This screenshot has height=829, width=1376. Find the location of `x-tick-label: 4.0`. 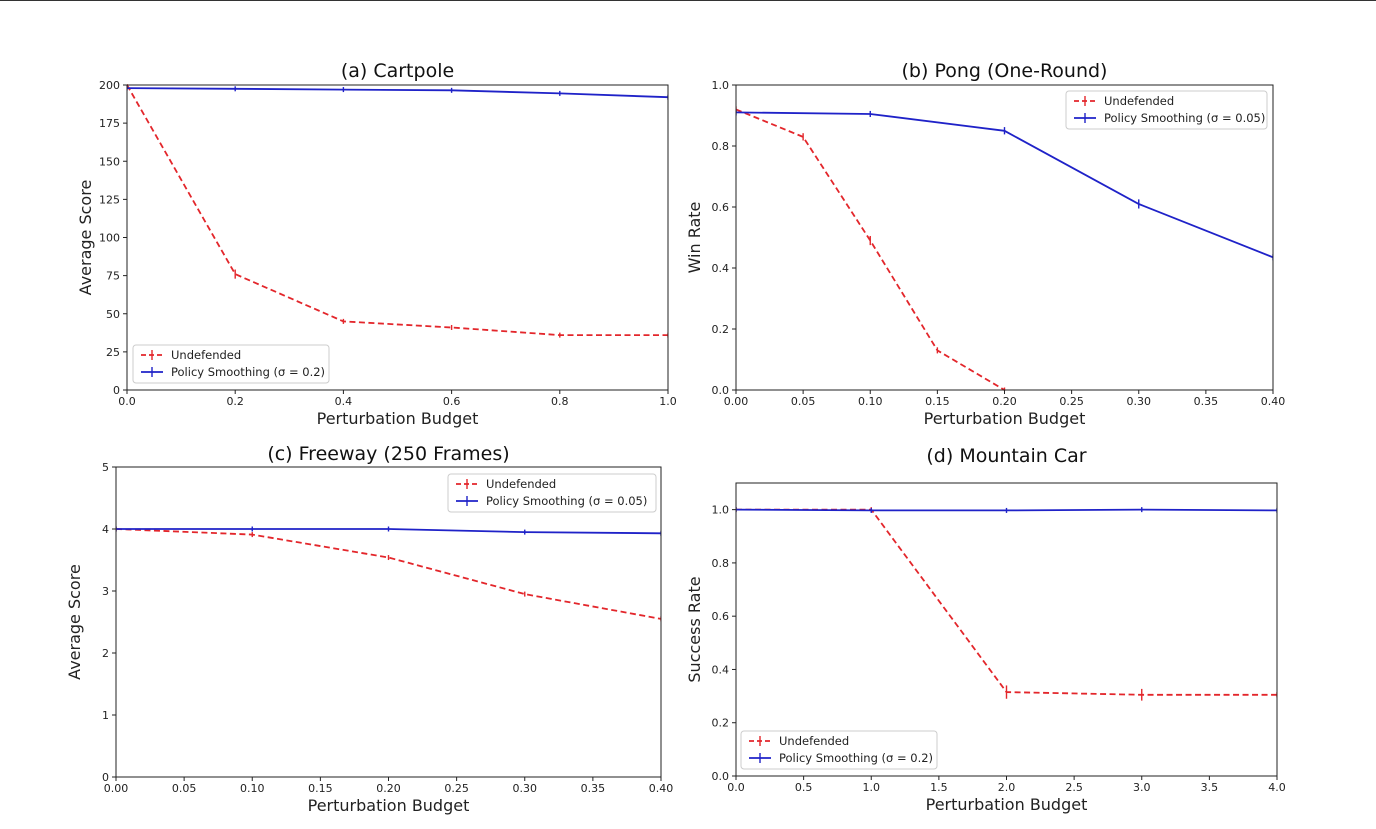

x-tick-label: 4.0 is located at coordinates (1277, 787).